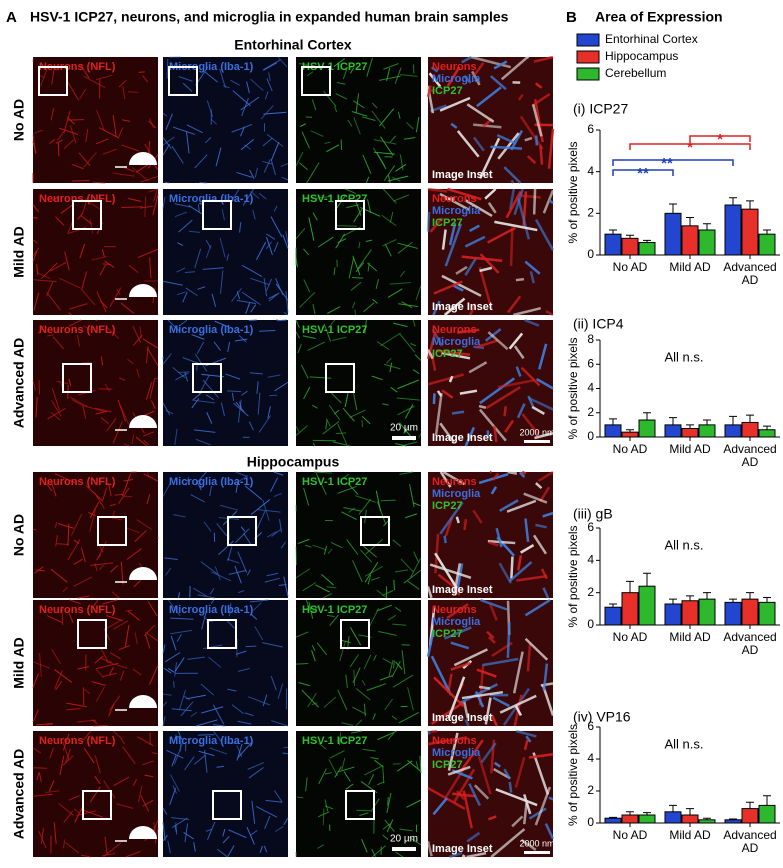  Describe the element at coordinates (77, 330) in the screenshot. I see `channel-label: Neurons (NFL)` at that location.